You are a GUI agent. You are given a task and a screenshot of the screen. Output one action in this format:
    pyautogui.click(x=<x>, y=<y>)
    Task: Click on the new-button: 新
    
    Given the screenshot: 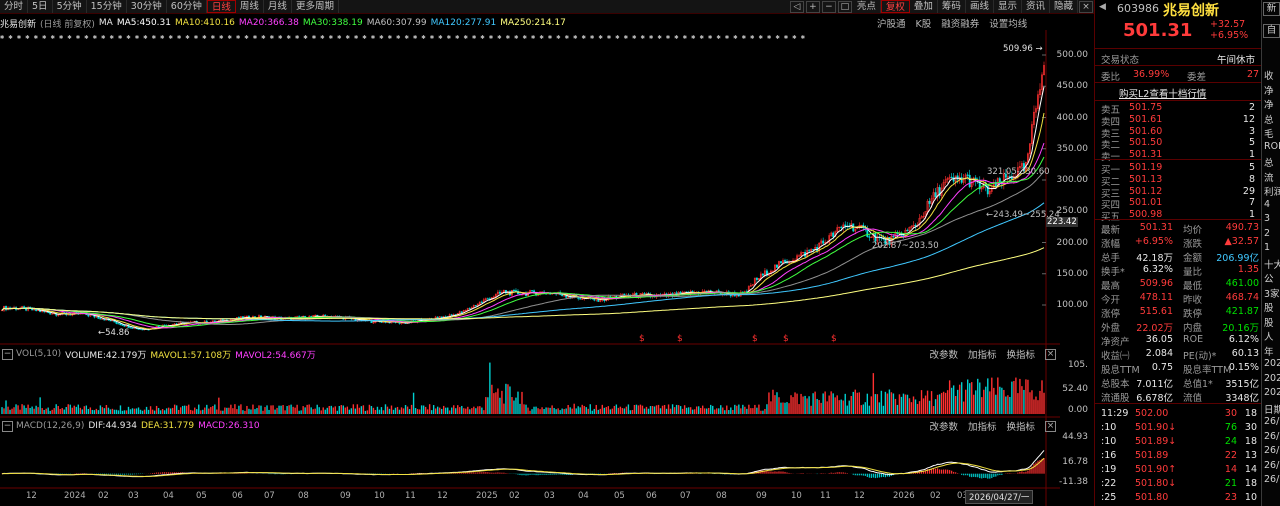 What is the action you would take?
    pyautogui.click(x=1271, y=9)
    